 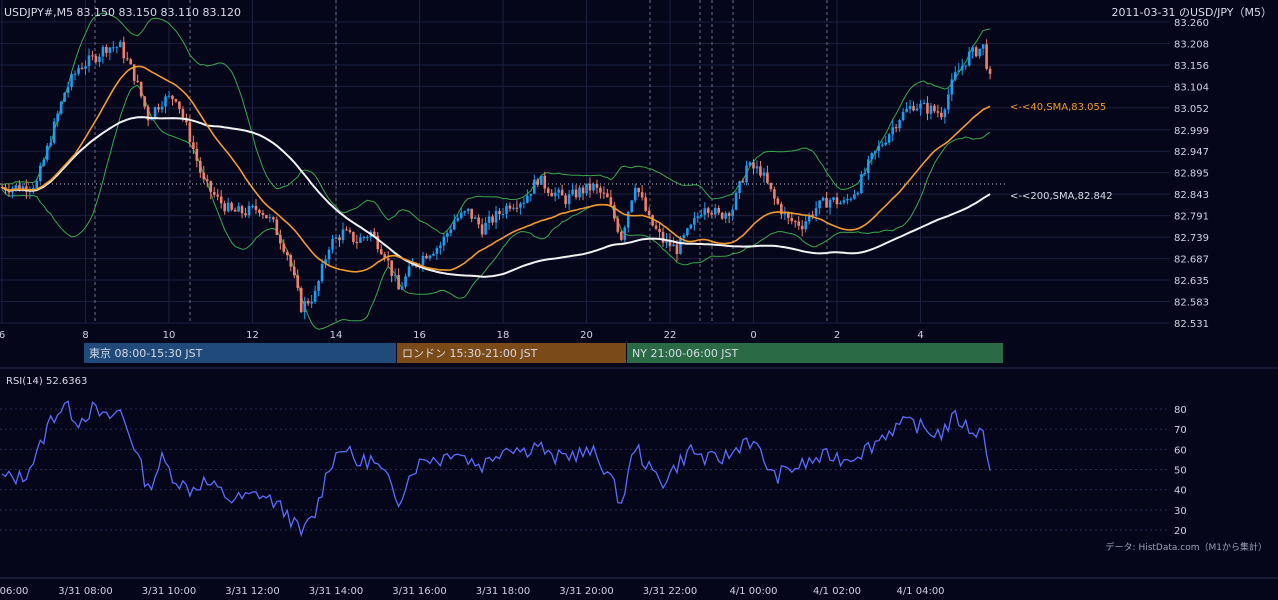 What do you see at coordinates (1191, 217) in the screenshot?
I see `price-tick-label: 82.791` at bounding box center [1191, 217].